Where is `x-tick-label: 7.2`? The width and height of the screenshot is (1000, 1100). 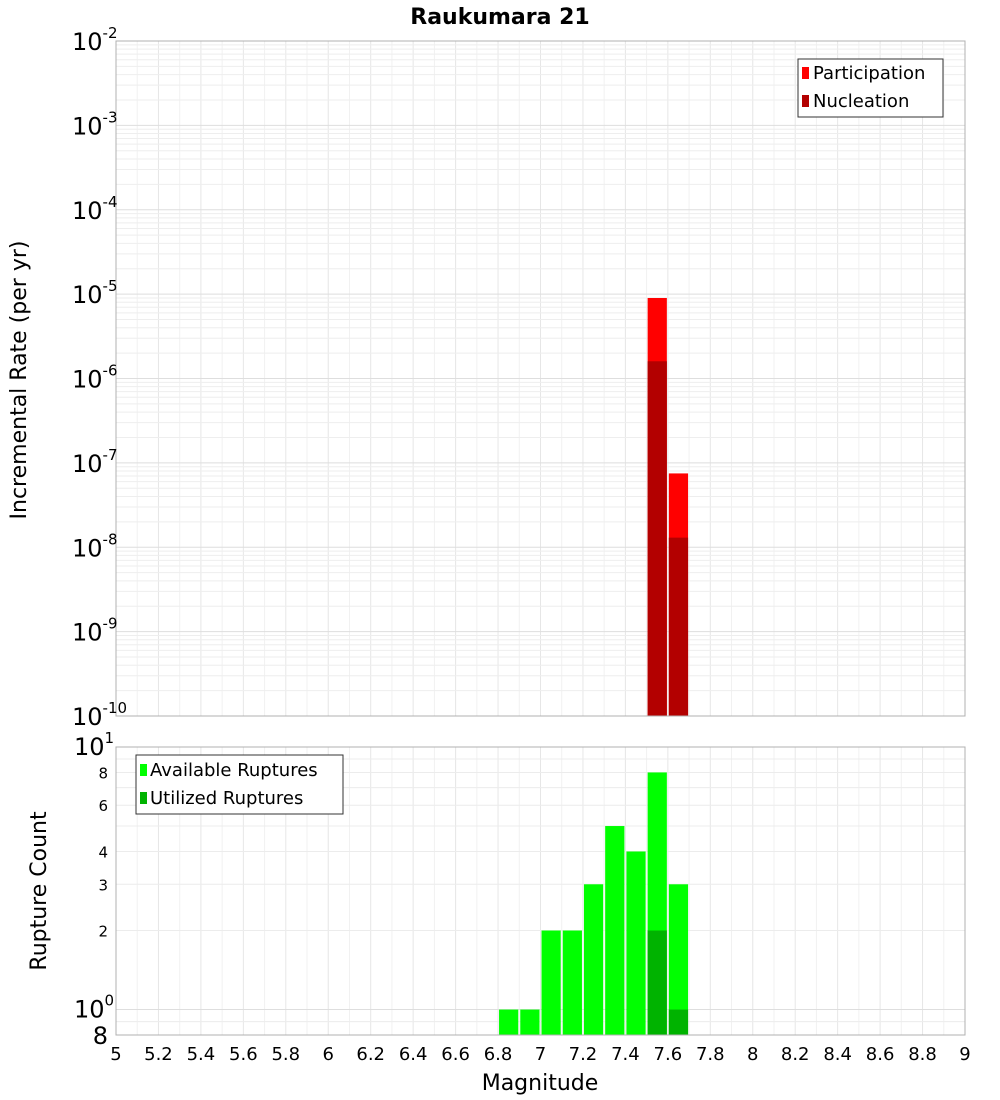
x-tick-label: 7.2 is located at coordinates (583, 1054).